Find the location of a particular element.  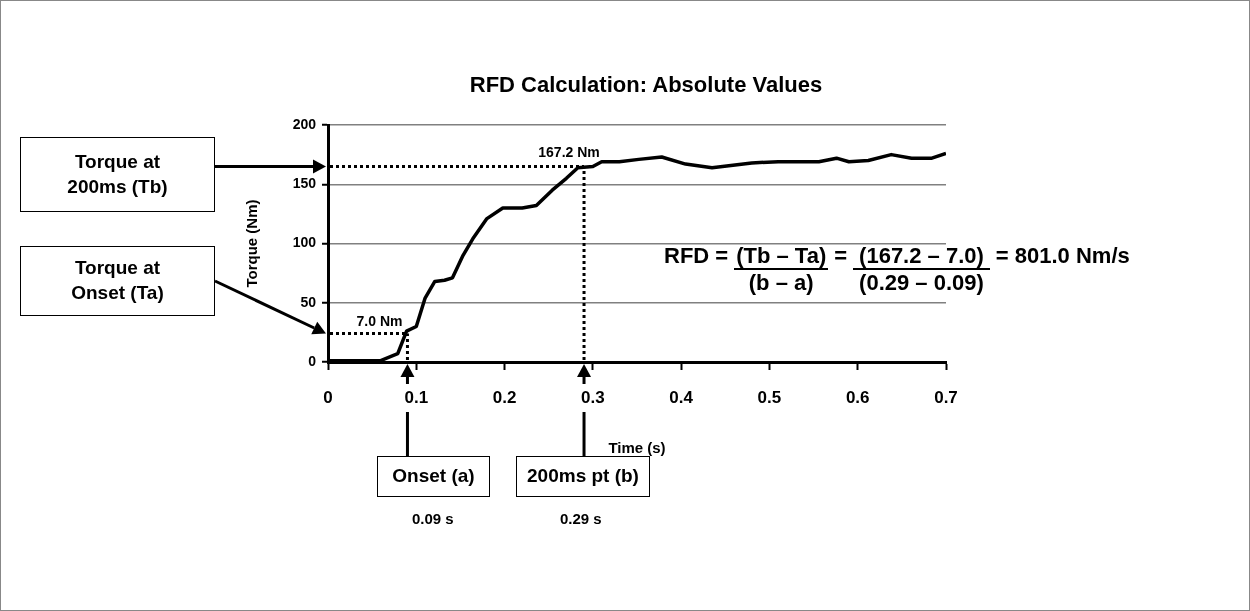

text: Onset (a) is located at coordinates (433, 476).